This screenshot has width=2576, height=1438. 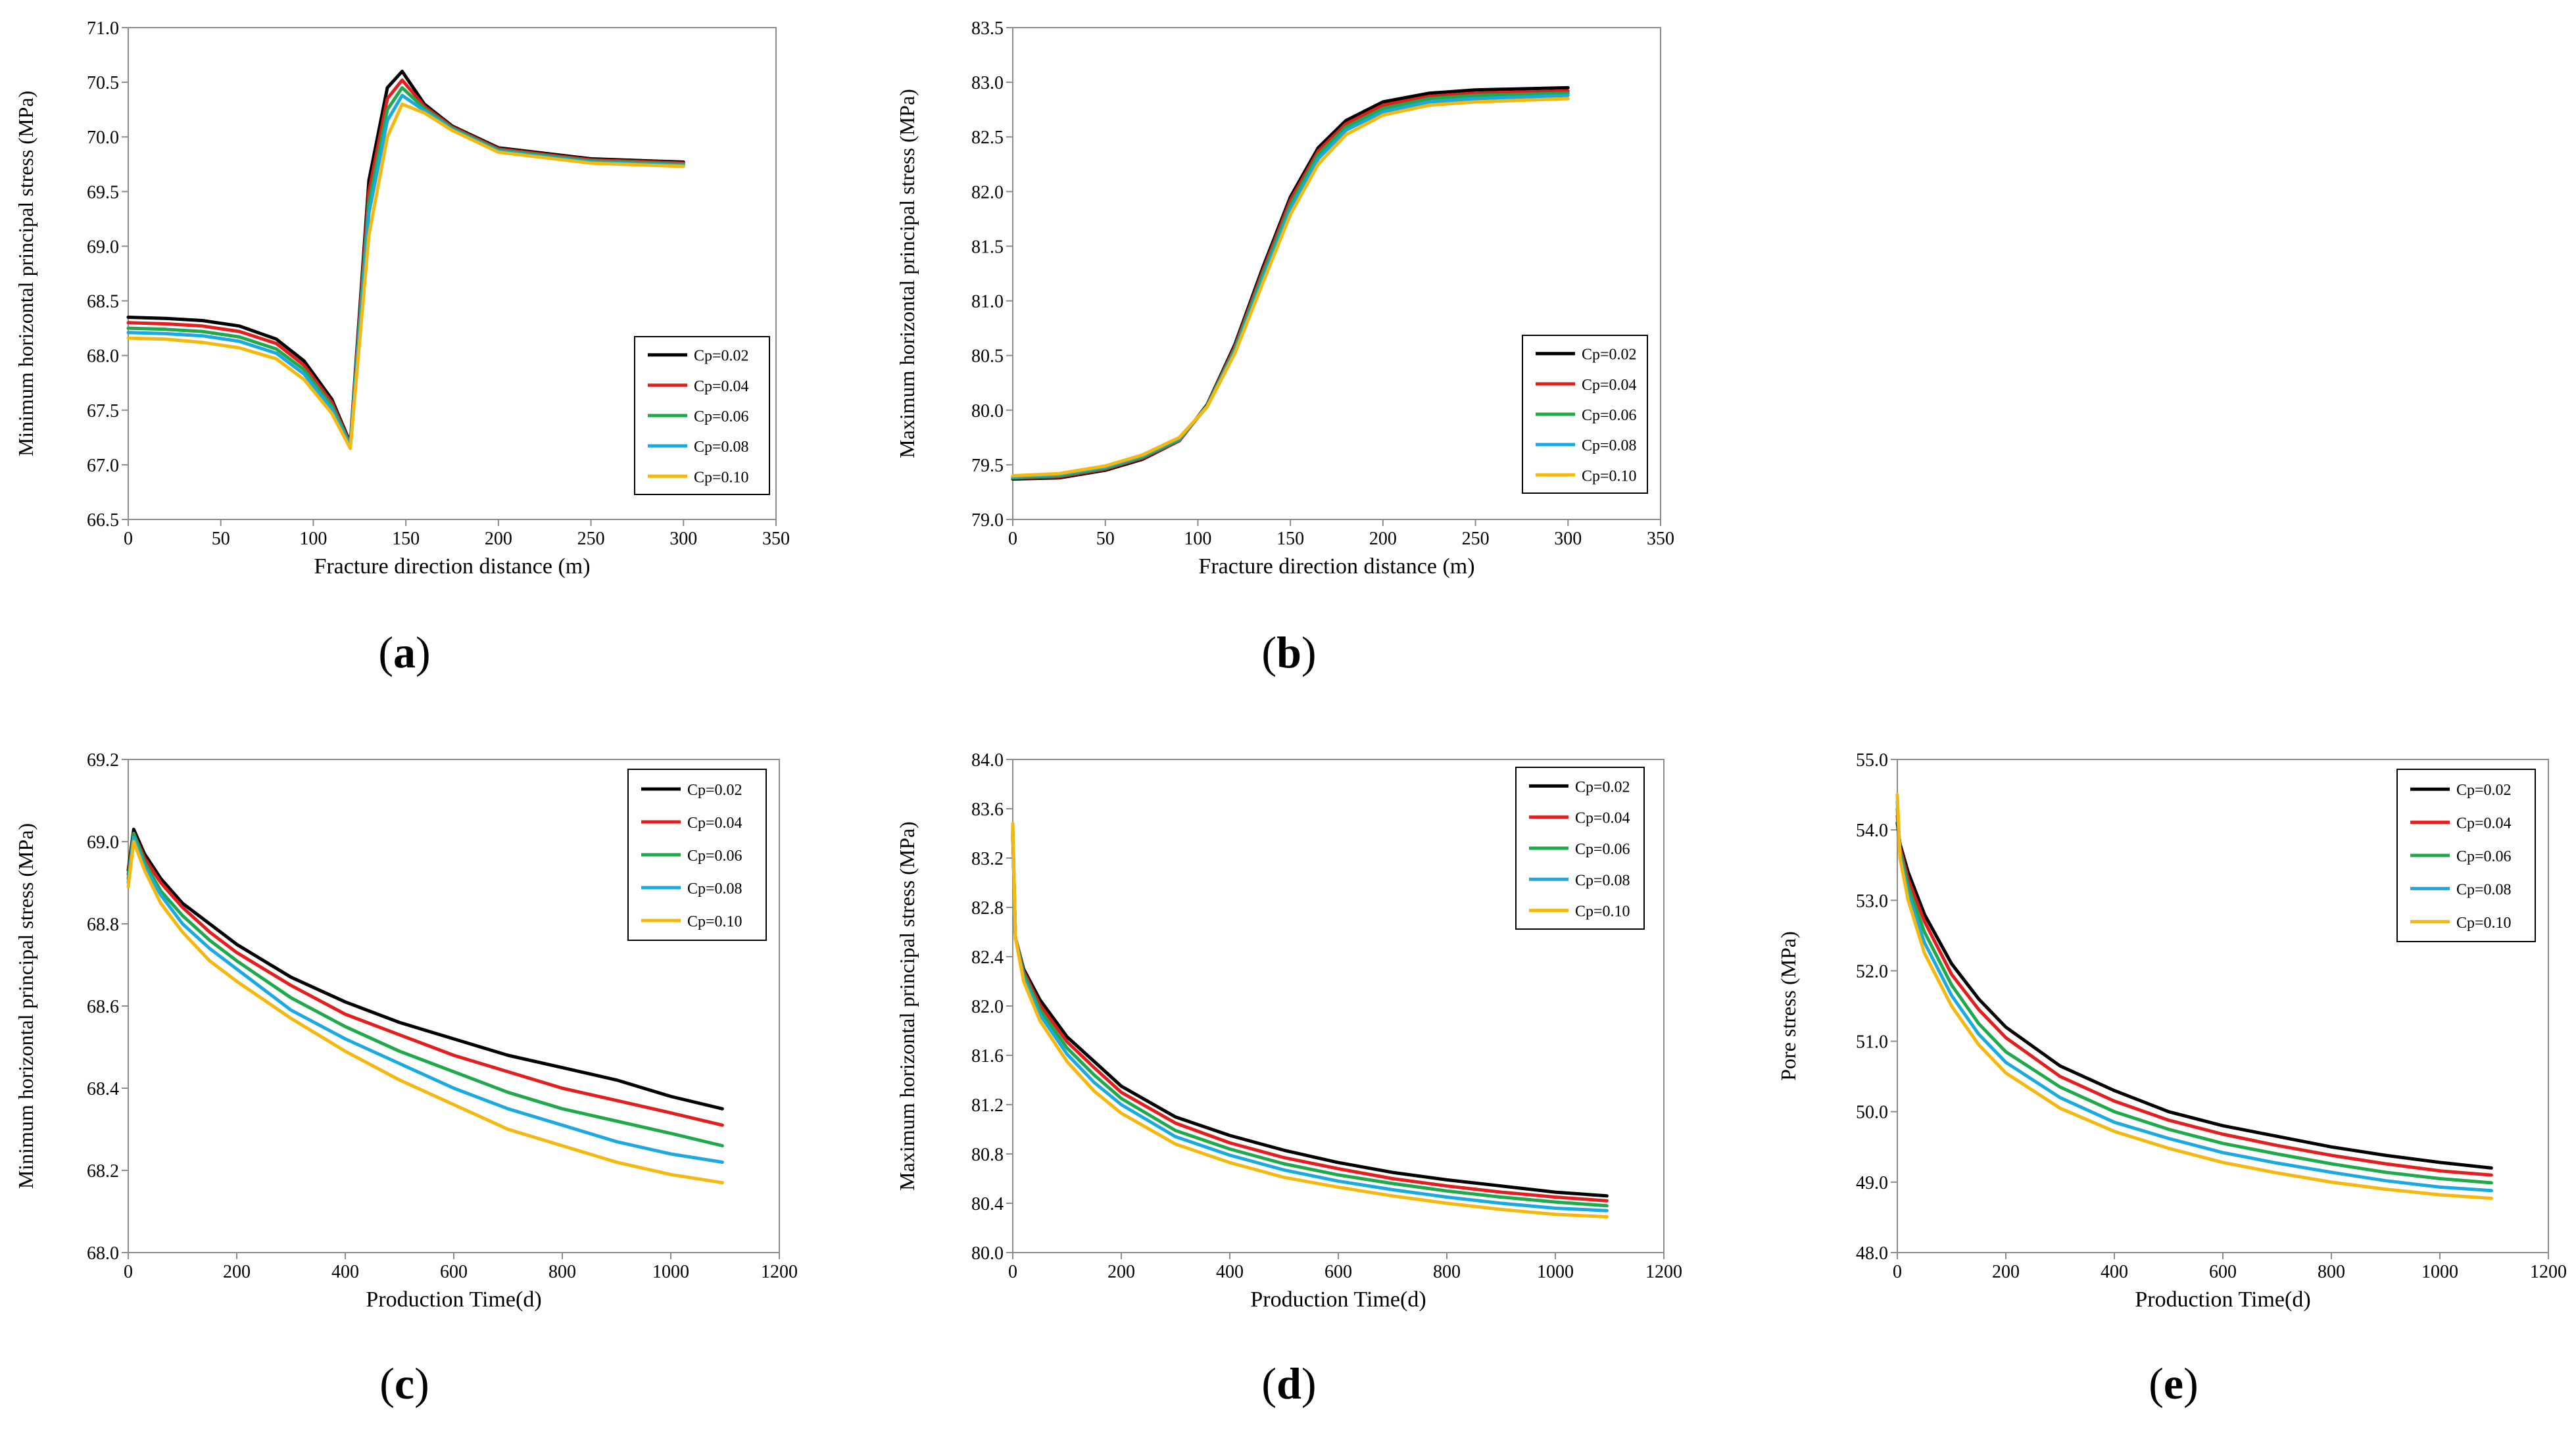 What do you see at coordinates (103, 28) in the screenshot?
I see `y-tick-label: 71.0` at bounding box center [103, 28].